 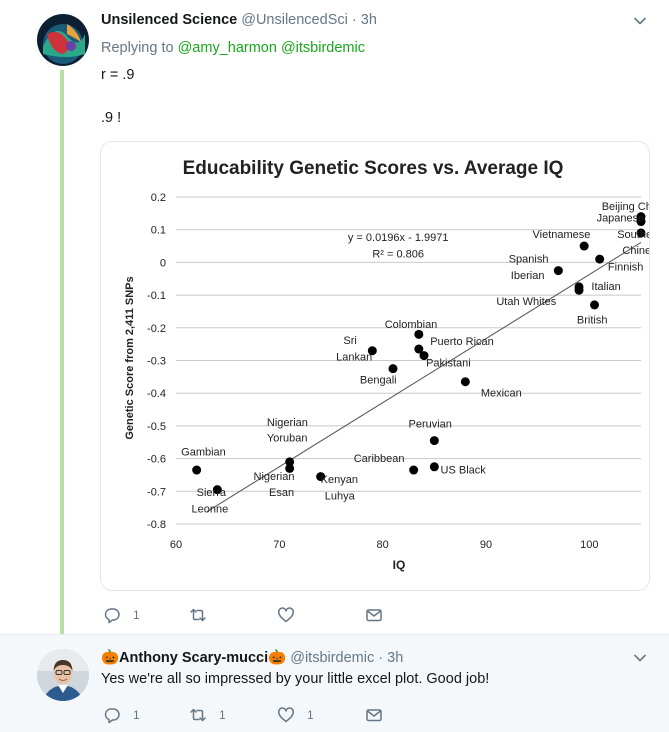 I want to click on display-name: 🎃Anthony Scary-mucci🎃, so click(x=194, y=658).